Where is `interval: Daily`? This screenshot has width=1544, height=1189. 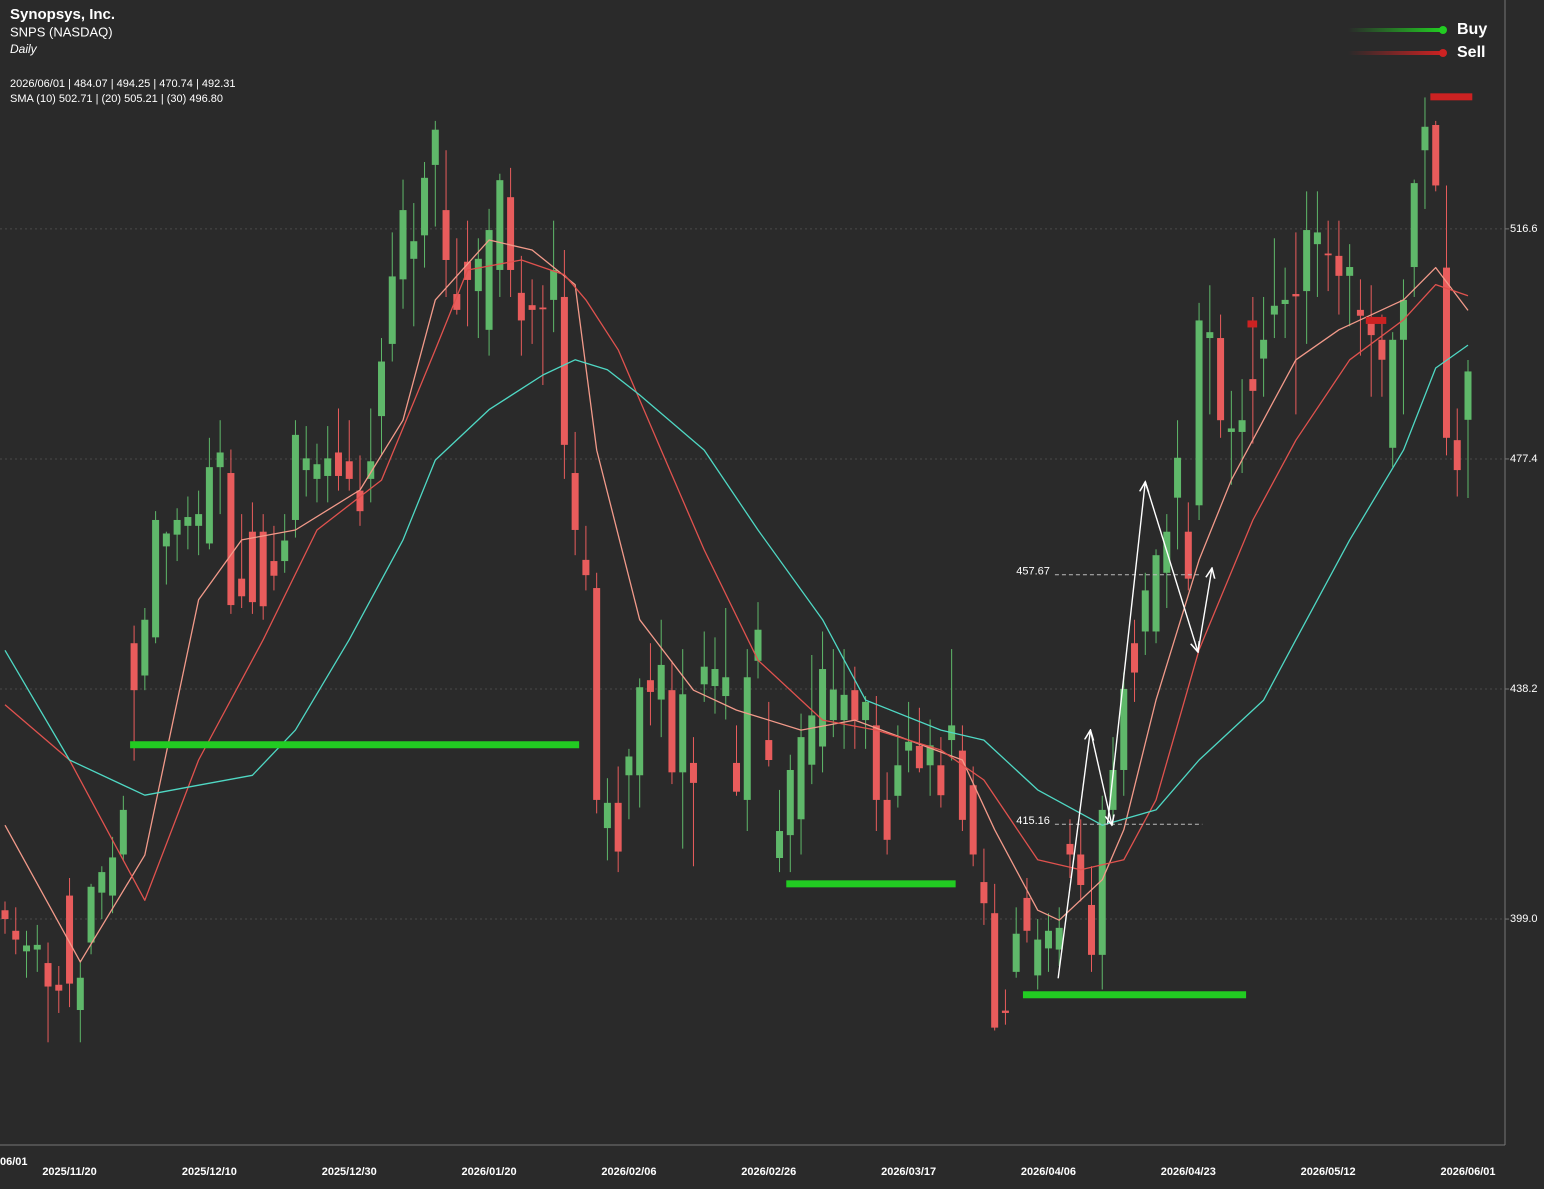 interval: Daily is located at coordinates (24, 49).